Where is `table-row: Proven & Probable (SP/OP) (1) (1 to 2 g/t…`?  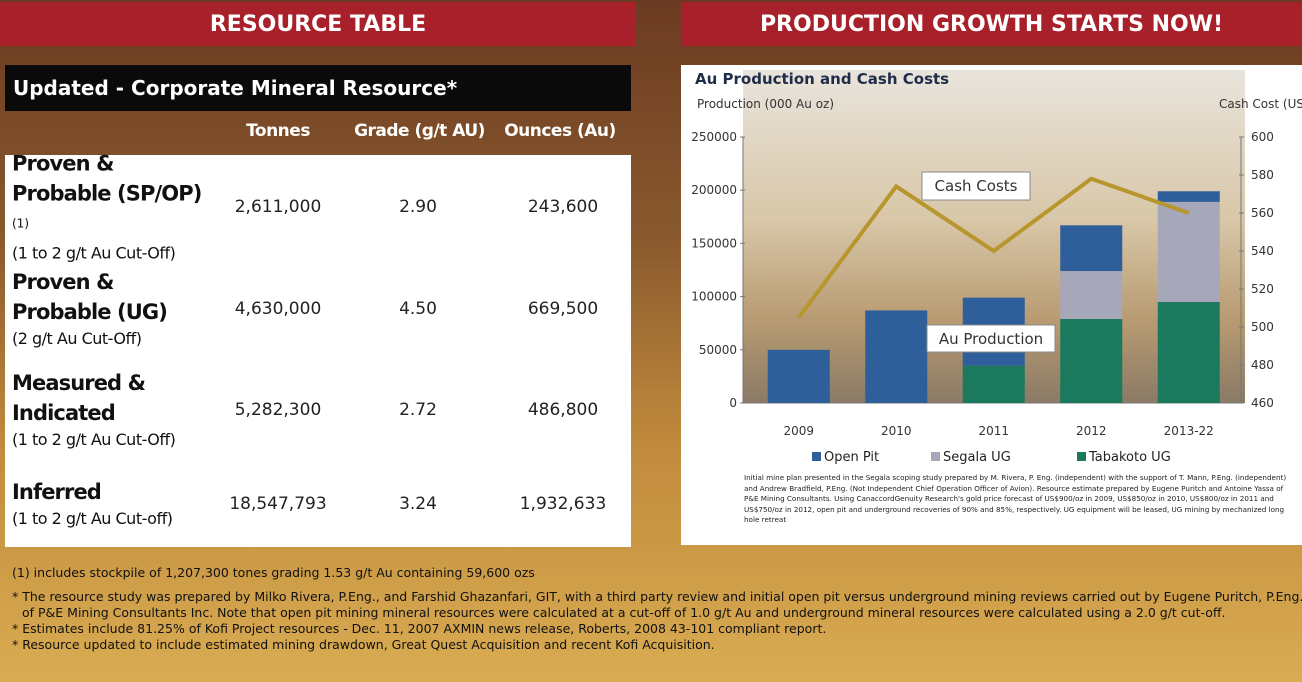
table-row: Proven & Probable (SP/OP) (1) (1 to 2 g/t… is located at coordinates (318, 206).